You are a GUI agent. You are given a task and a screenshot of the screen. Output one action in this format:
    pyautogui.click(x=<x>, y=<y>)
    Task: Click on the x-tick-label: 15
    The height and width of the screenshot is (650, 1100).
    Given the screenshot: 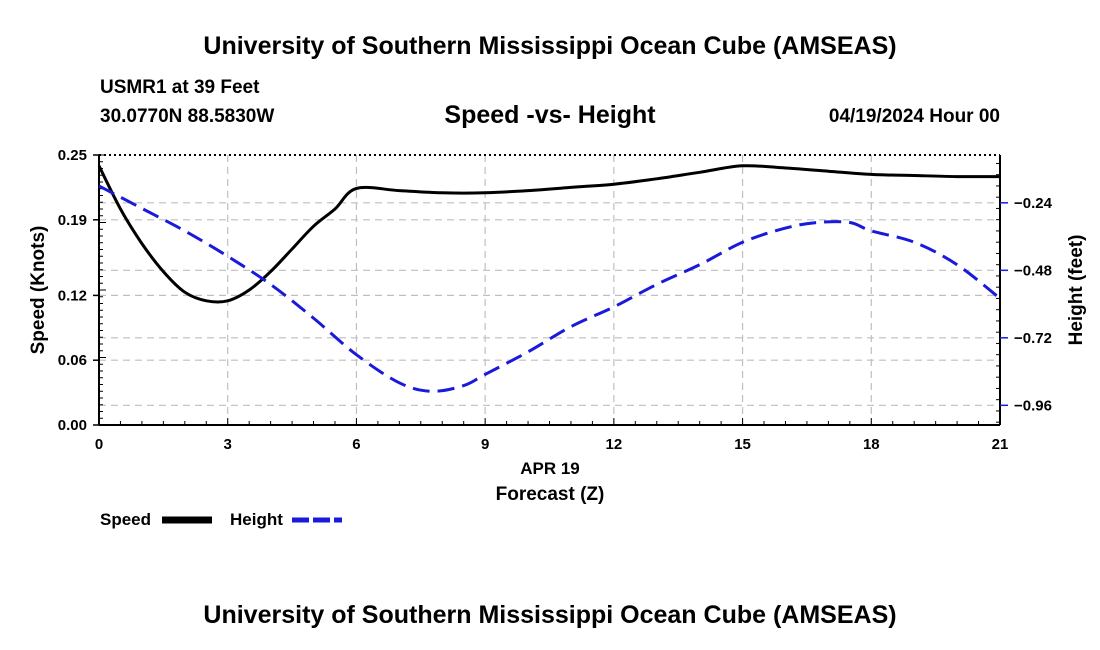 What is the action you would take?
    pyautogui.click(x=742, y=444)
    